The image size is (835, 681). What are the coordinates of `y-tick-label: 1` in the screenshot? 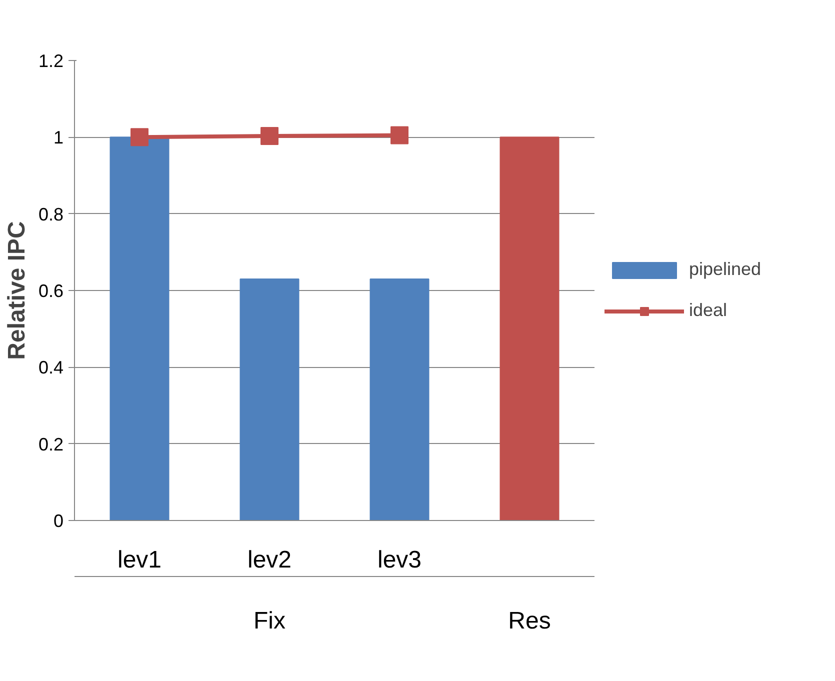 It's located at (58, 138).